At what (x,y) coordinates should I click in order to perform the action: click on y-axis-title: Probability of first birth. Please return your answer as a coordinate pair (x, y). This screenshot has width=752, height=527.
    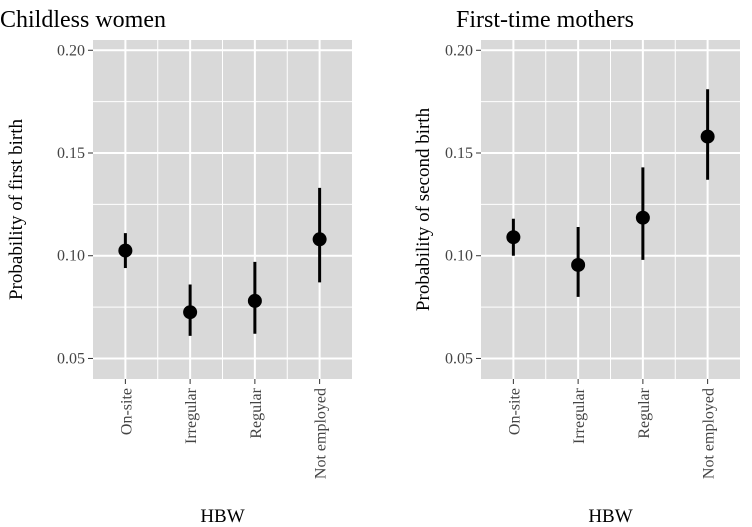
    Looking at the image, I should click on (16, 209).